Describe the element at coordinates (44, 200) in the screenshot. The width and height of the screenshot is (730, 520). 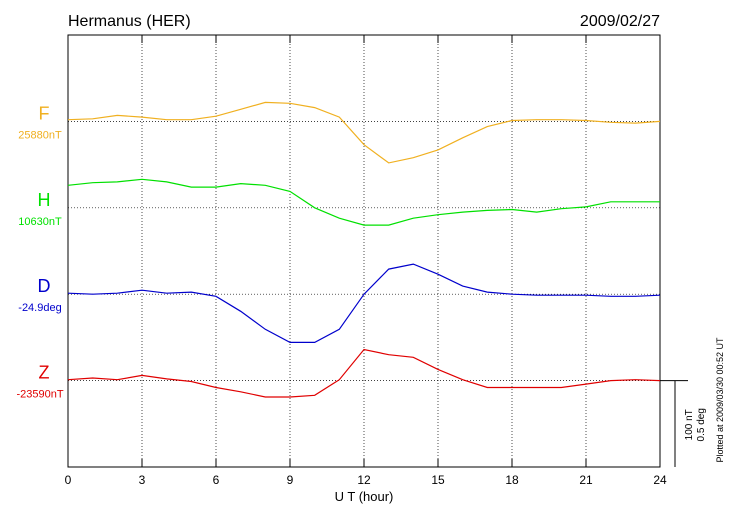
I see `series-name: H` at that location.